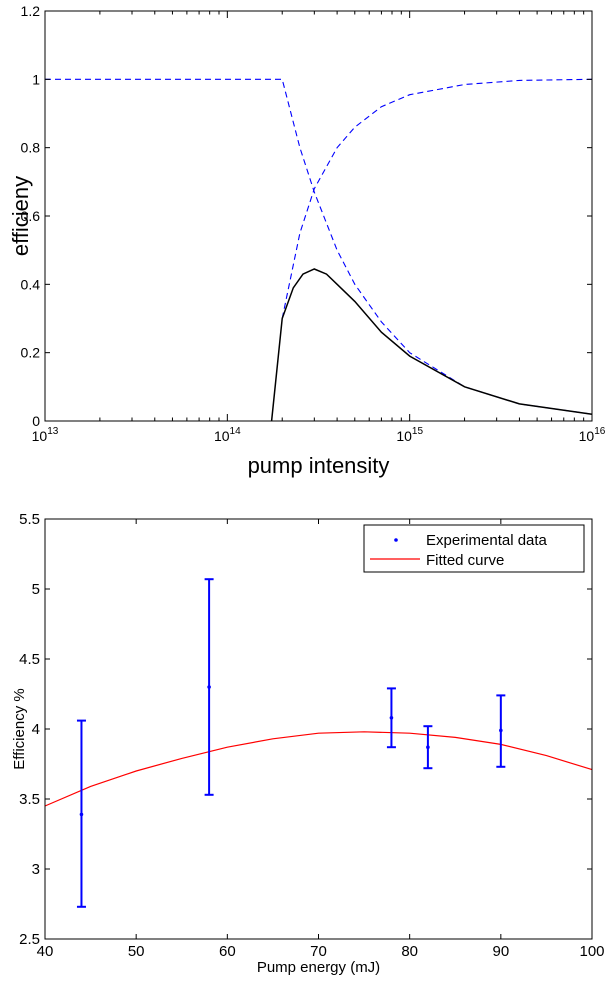 Image resolution: width=610 pixels, height=985 pixels. What do you see at coordinates (592, 435) in the screenshot?
I see `x-tick-label: 1016` at bounding box center [592, 435].